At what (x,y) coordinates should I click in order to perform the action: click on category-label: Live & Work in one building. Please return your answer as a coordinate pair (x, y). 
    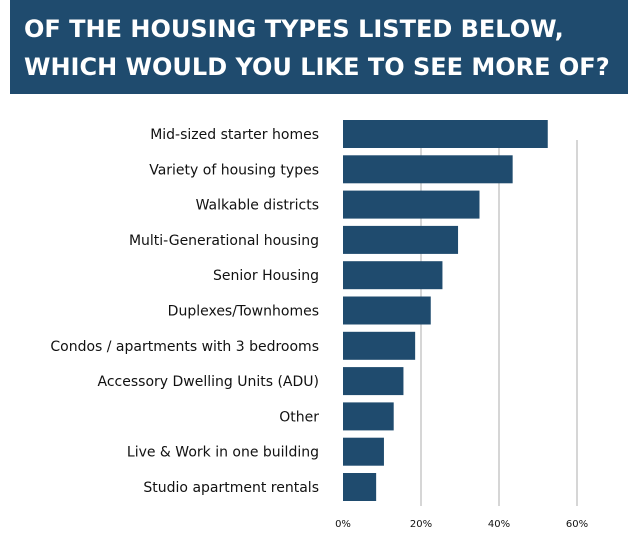
    Looking at the image, I should click on (223, 453).